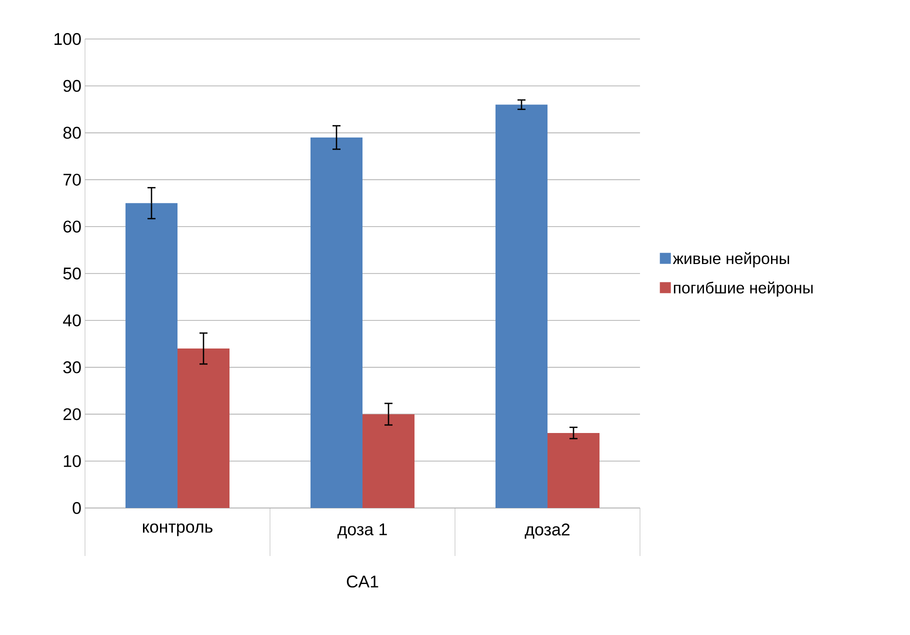  I want to click on x-tick-label: контроль, so click(177, 530).